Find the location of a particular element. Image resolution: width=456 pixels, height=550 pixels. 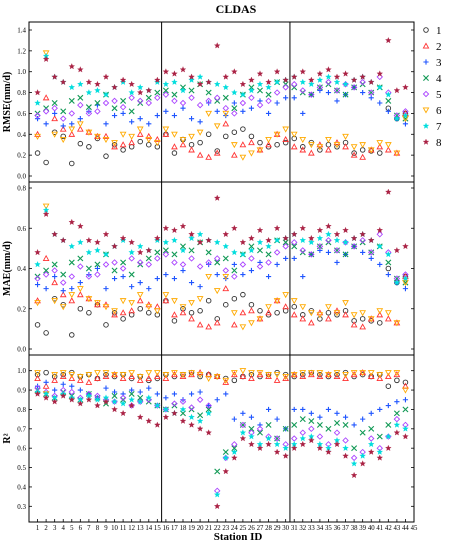

legend-label: 8 is located at coordinates (439, 143).